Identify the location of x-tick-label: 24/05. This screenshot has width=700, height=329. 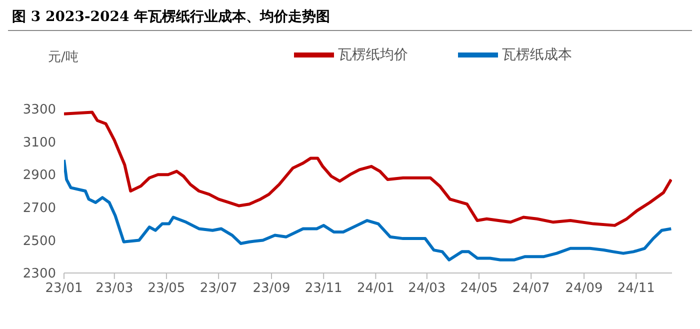
(479, 288).